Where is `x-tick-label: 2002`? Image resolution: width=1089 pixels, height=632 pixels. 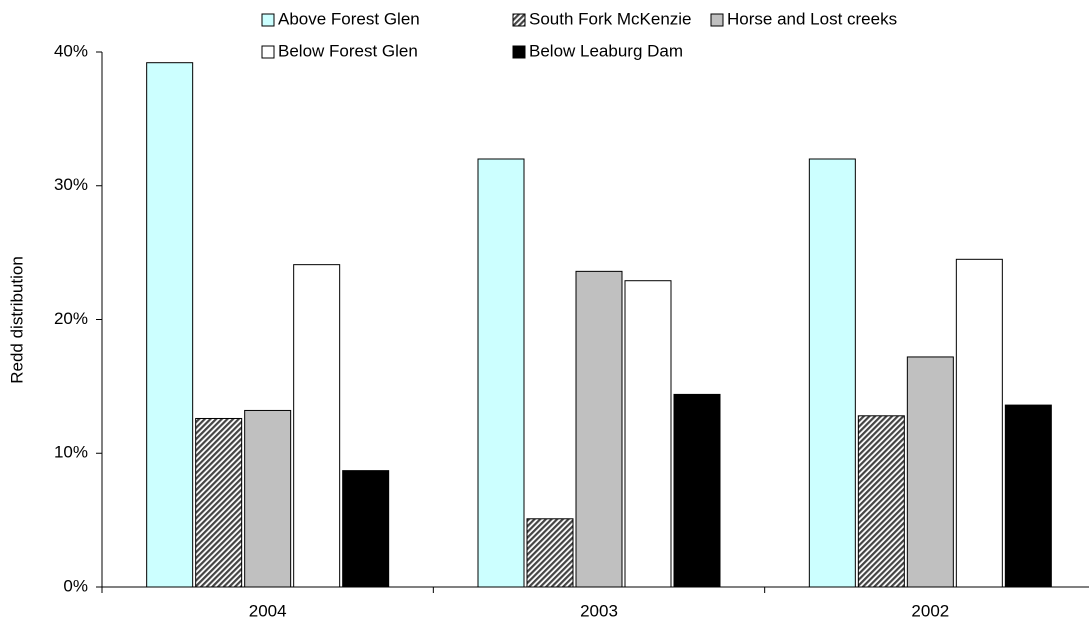
x-tick-label: 2002 is located at coordinates (930, 610).